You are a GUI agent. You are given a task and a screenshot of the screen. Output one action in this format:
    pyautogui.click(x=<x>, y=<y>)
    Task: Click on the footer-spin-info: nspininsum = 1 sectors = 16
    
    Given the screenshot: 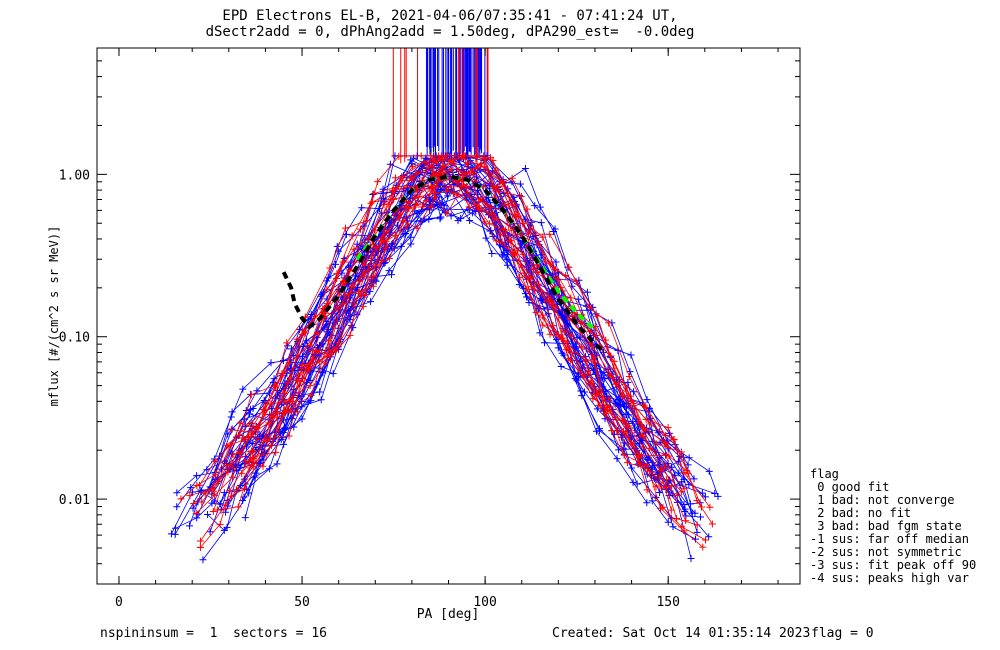 What is the action you would take?
    pyautogui.click(x=213, y=633)
    